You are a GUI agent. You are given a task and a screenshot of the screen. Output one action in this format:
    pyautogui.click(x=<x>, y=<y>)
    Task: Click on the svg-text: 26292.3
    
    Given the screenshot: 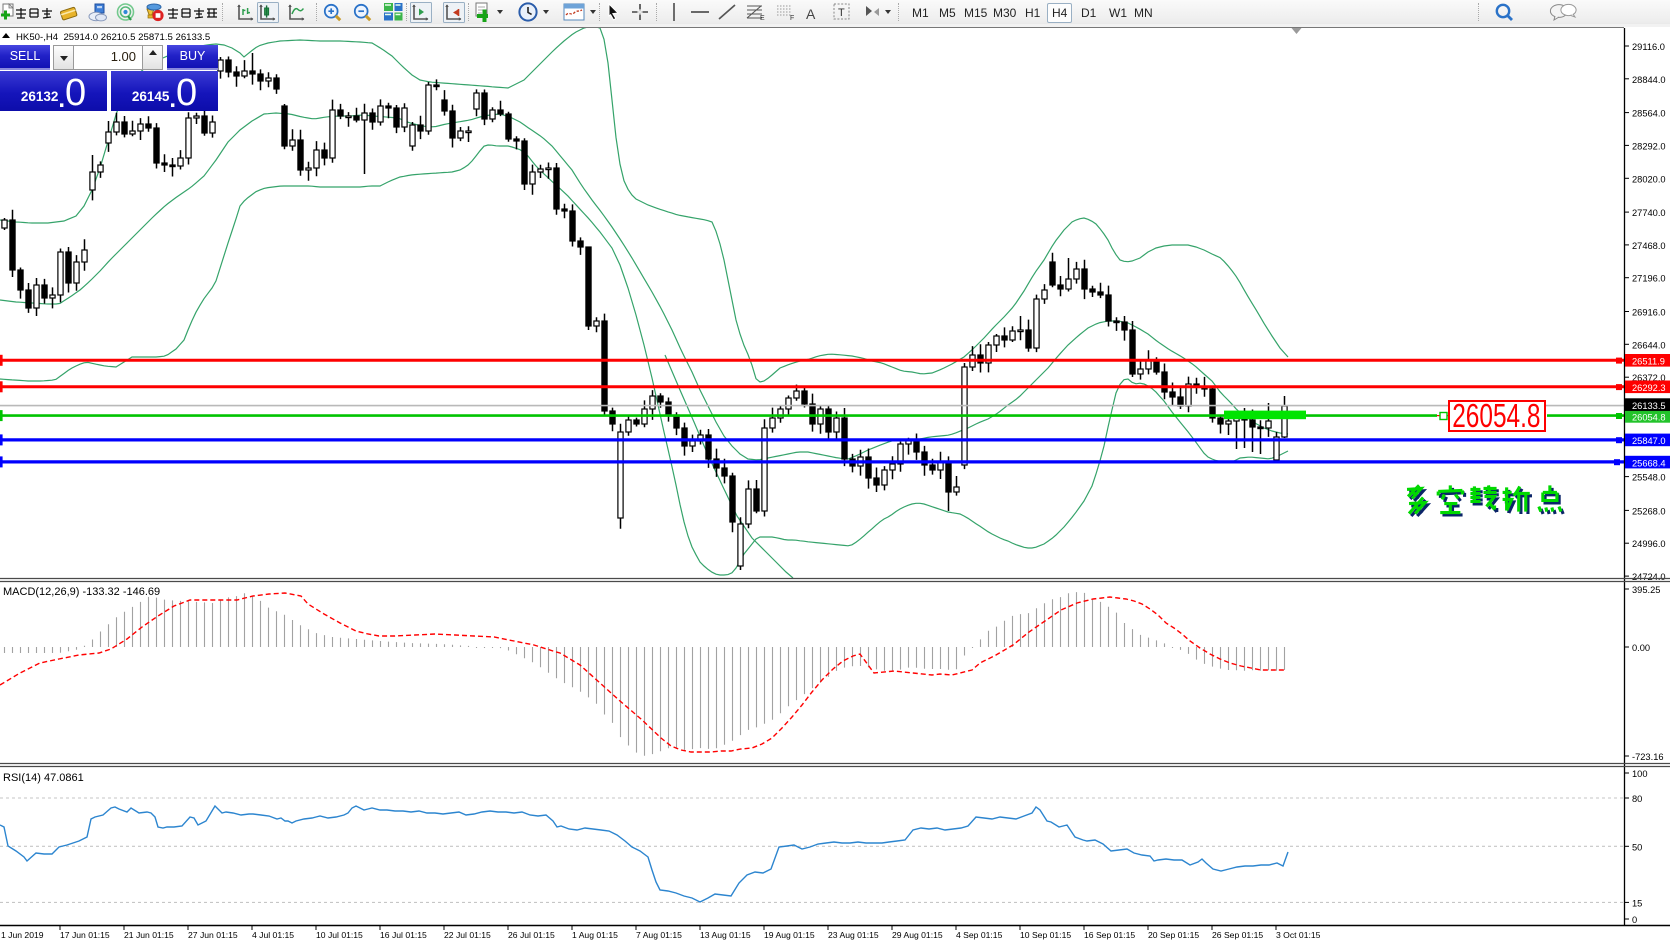 What is the action you would take?
    pyautogui.click(x=1649, y=388)
    